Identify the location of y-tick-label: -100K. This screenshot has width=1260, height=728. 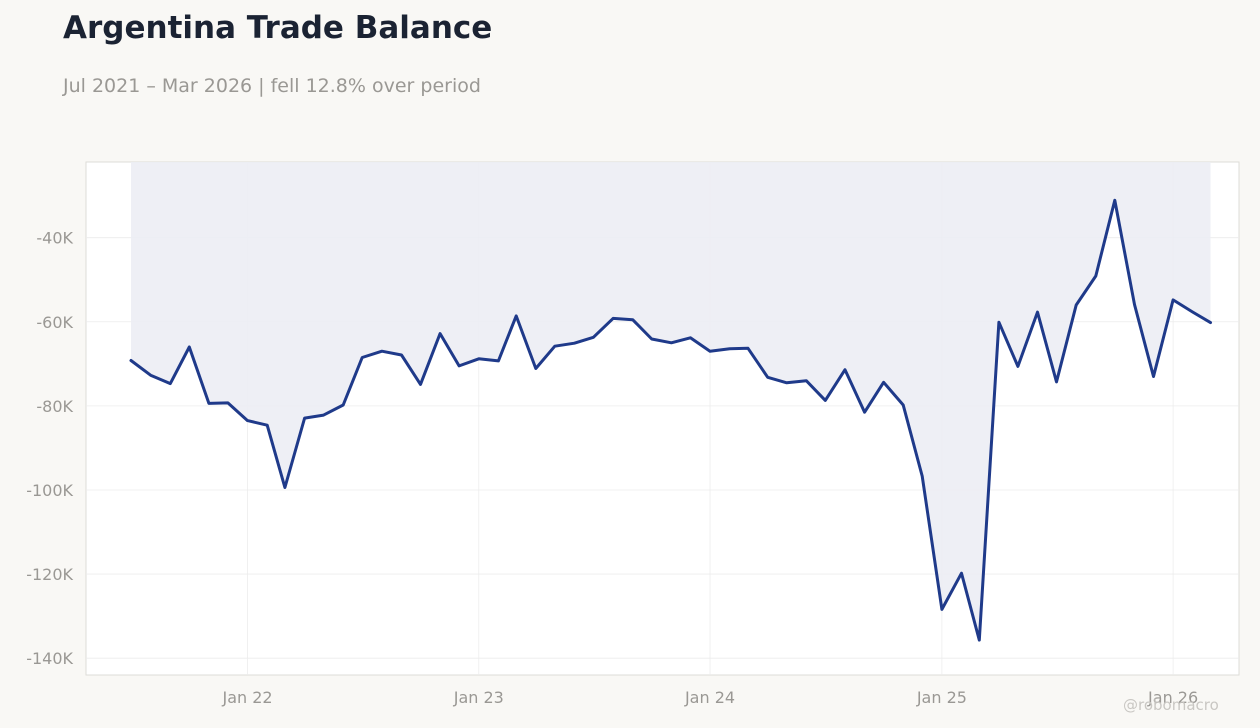
(49, 490).